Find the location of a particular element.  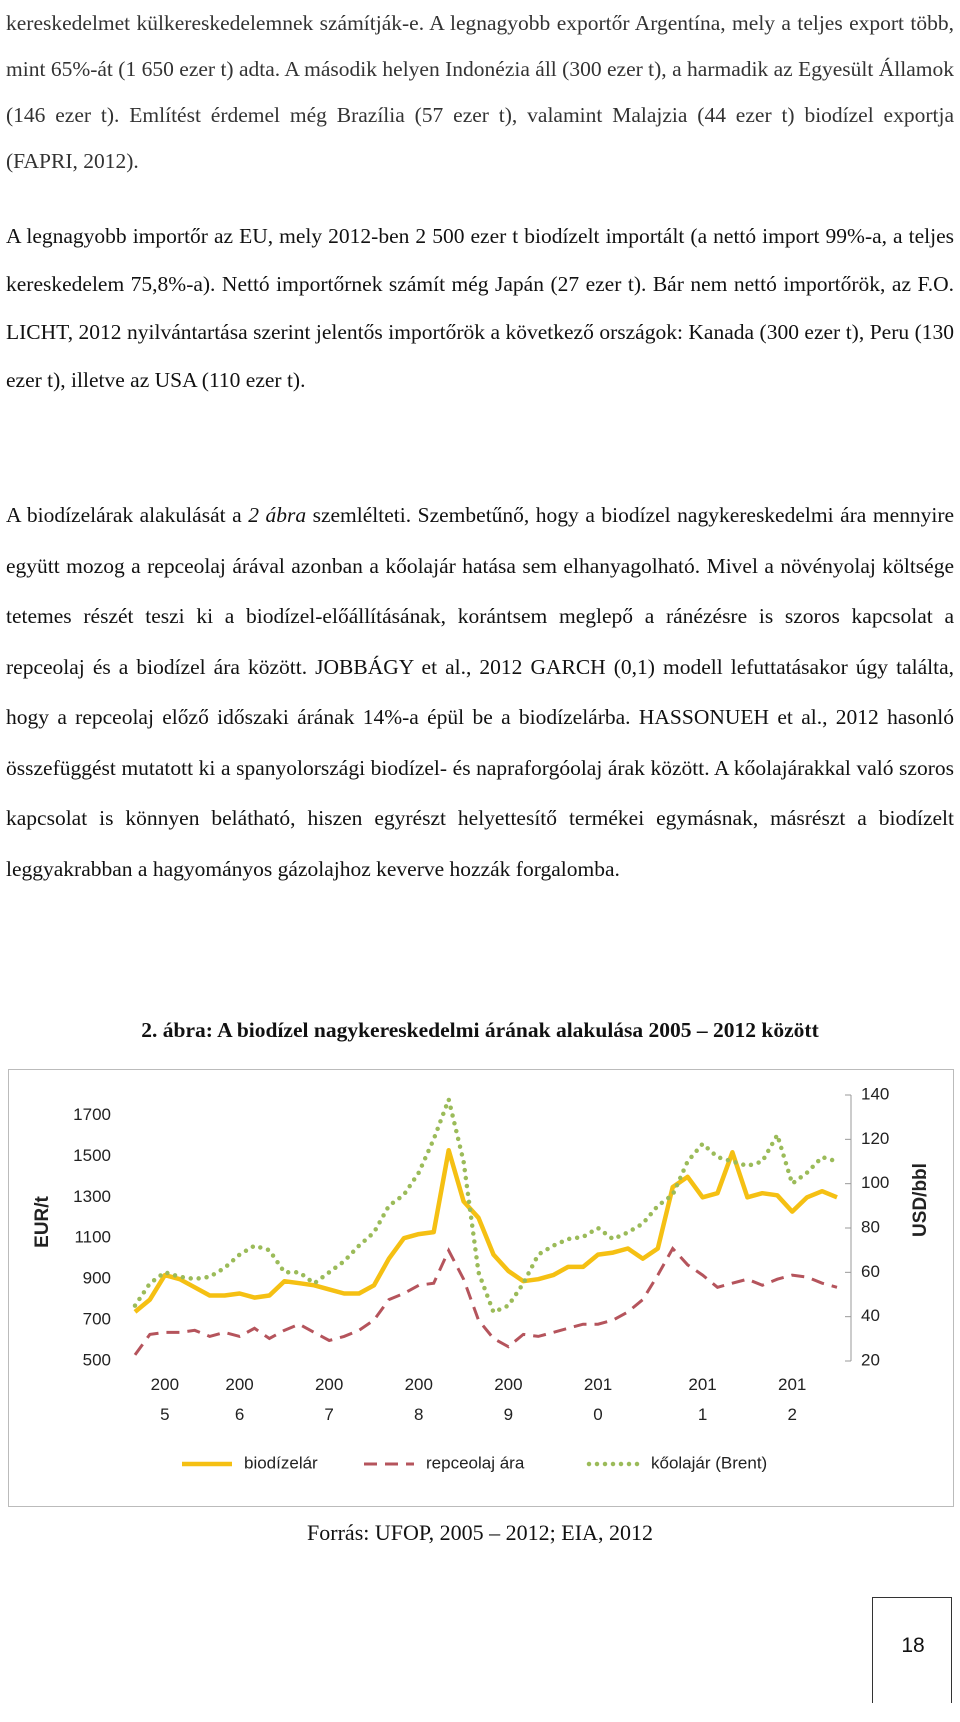

y2-axis-title: USD/bbl is located at coordinates (920, 1200).